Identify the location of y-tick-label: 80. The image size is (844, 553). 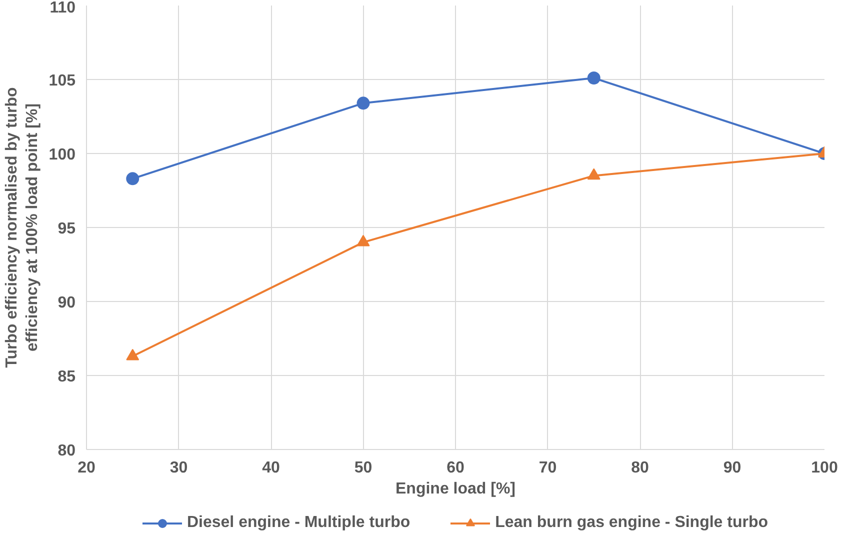
(67, 451).